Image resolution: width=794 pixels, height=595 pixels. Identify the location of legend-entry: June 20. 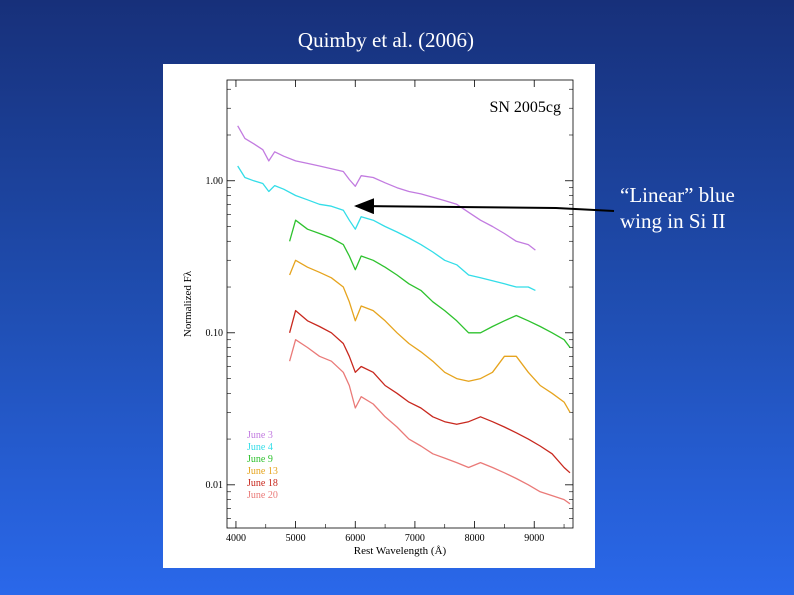
(262, 495).